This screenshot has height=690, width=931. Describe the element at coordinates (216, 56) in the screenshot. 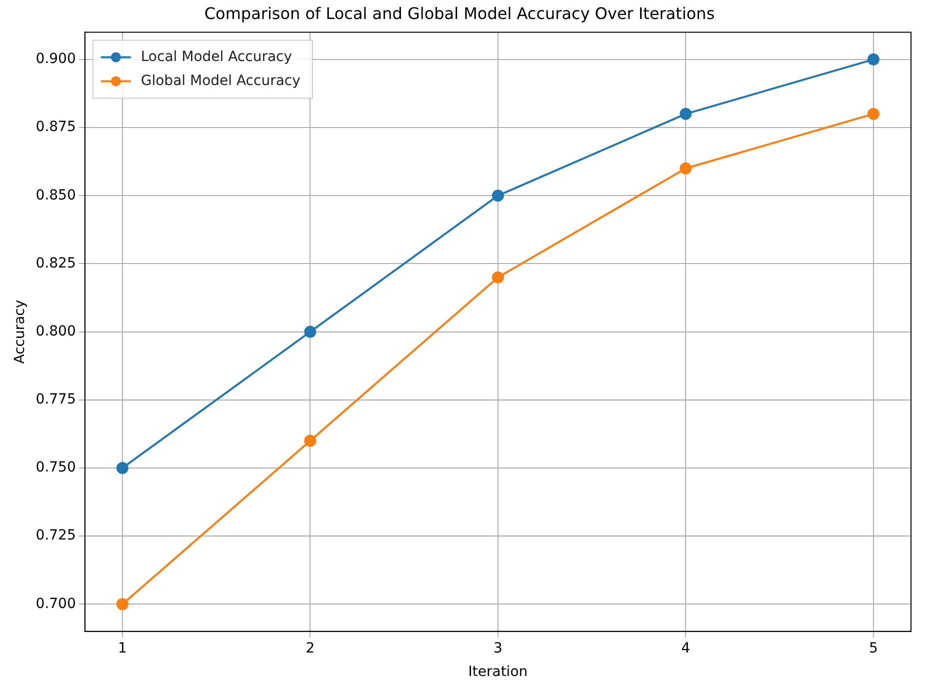

I see `legend-label: Local Model Accuracy` at that location.